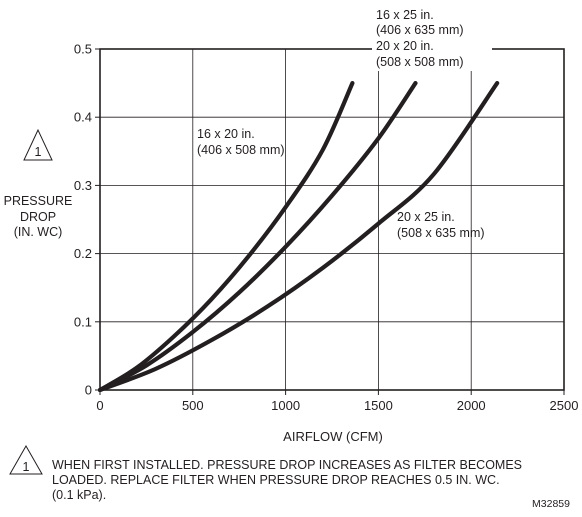 The image size is (582, 517). What do you see at coordinates (420, 30) in the screenshot?
I see `svg-text: (406 x 635 mm)` at bounding box center [420, 30].